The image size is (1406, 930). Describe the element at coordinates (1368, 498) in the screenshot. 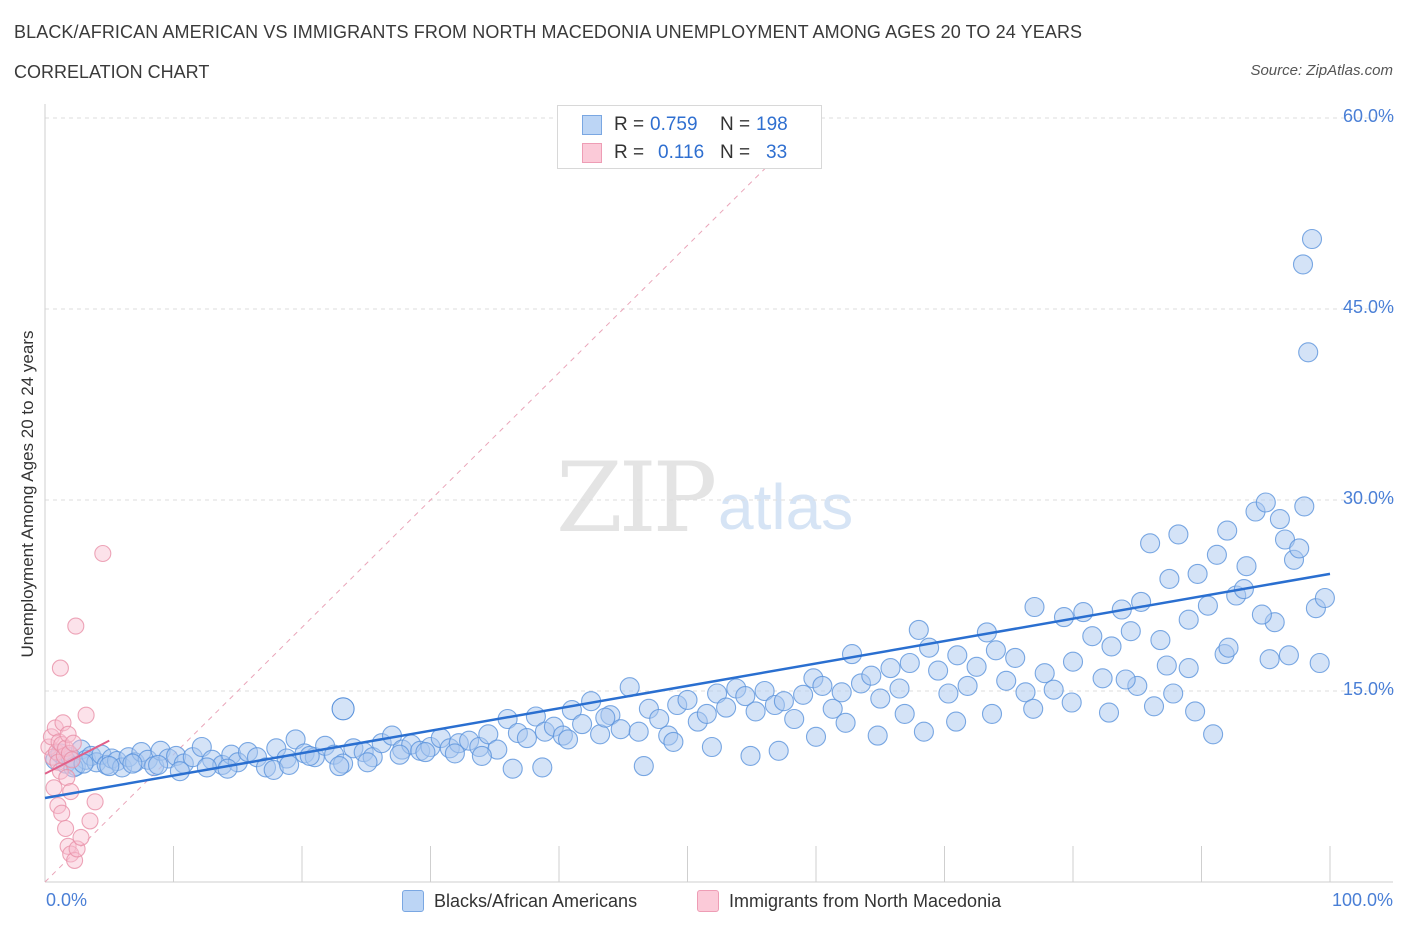

I see `y-tick-label: 30.0%` at that location.